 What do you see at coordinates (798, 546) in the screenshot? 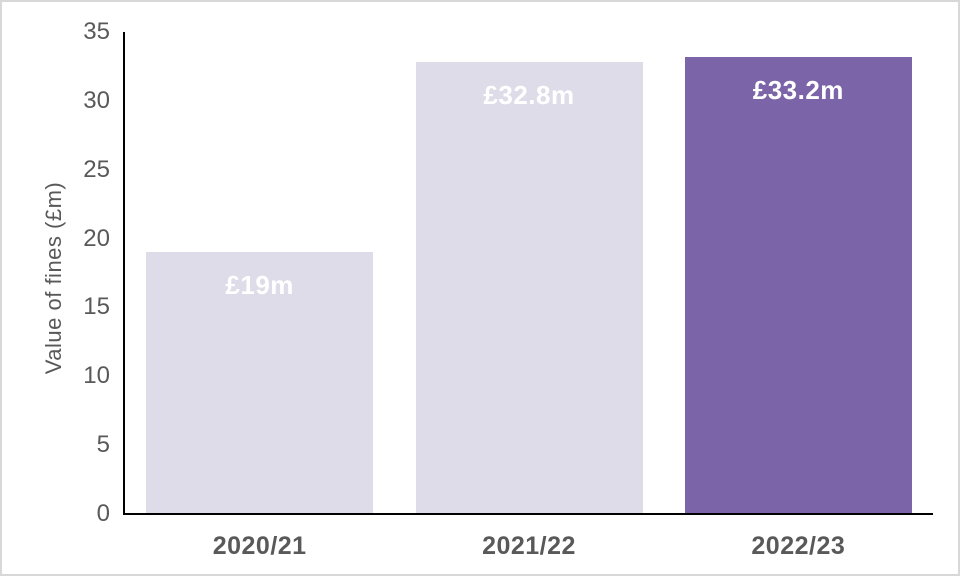
I see `x-tick-label: 2022/23` at bounding box center [798, 546].